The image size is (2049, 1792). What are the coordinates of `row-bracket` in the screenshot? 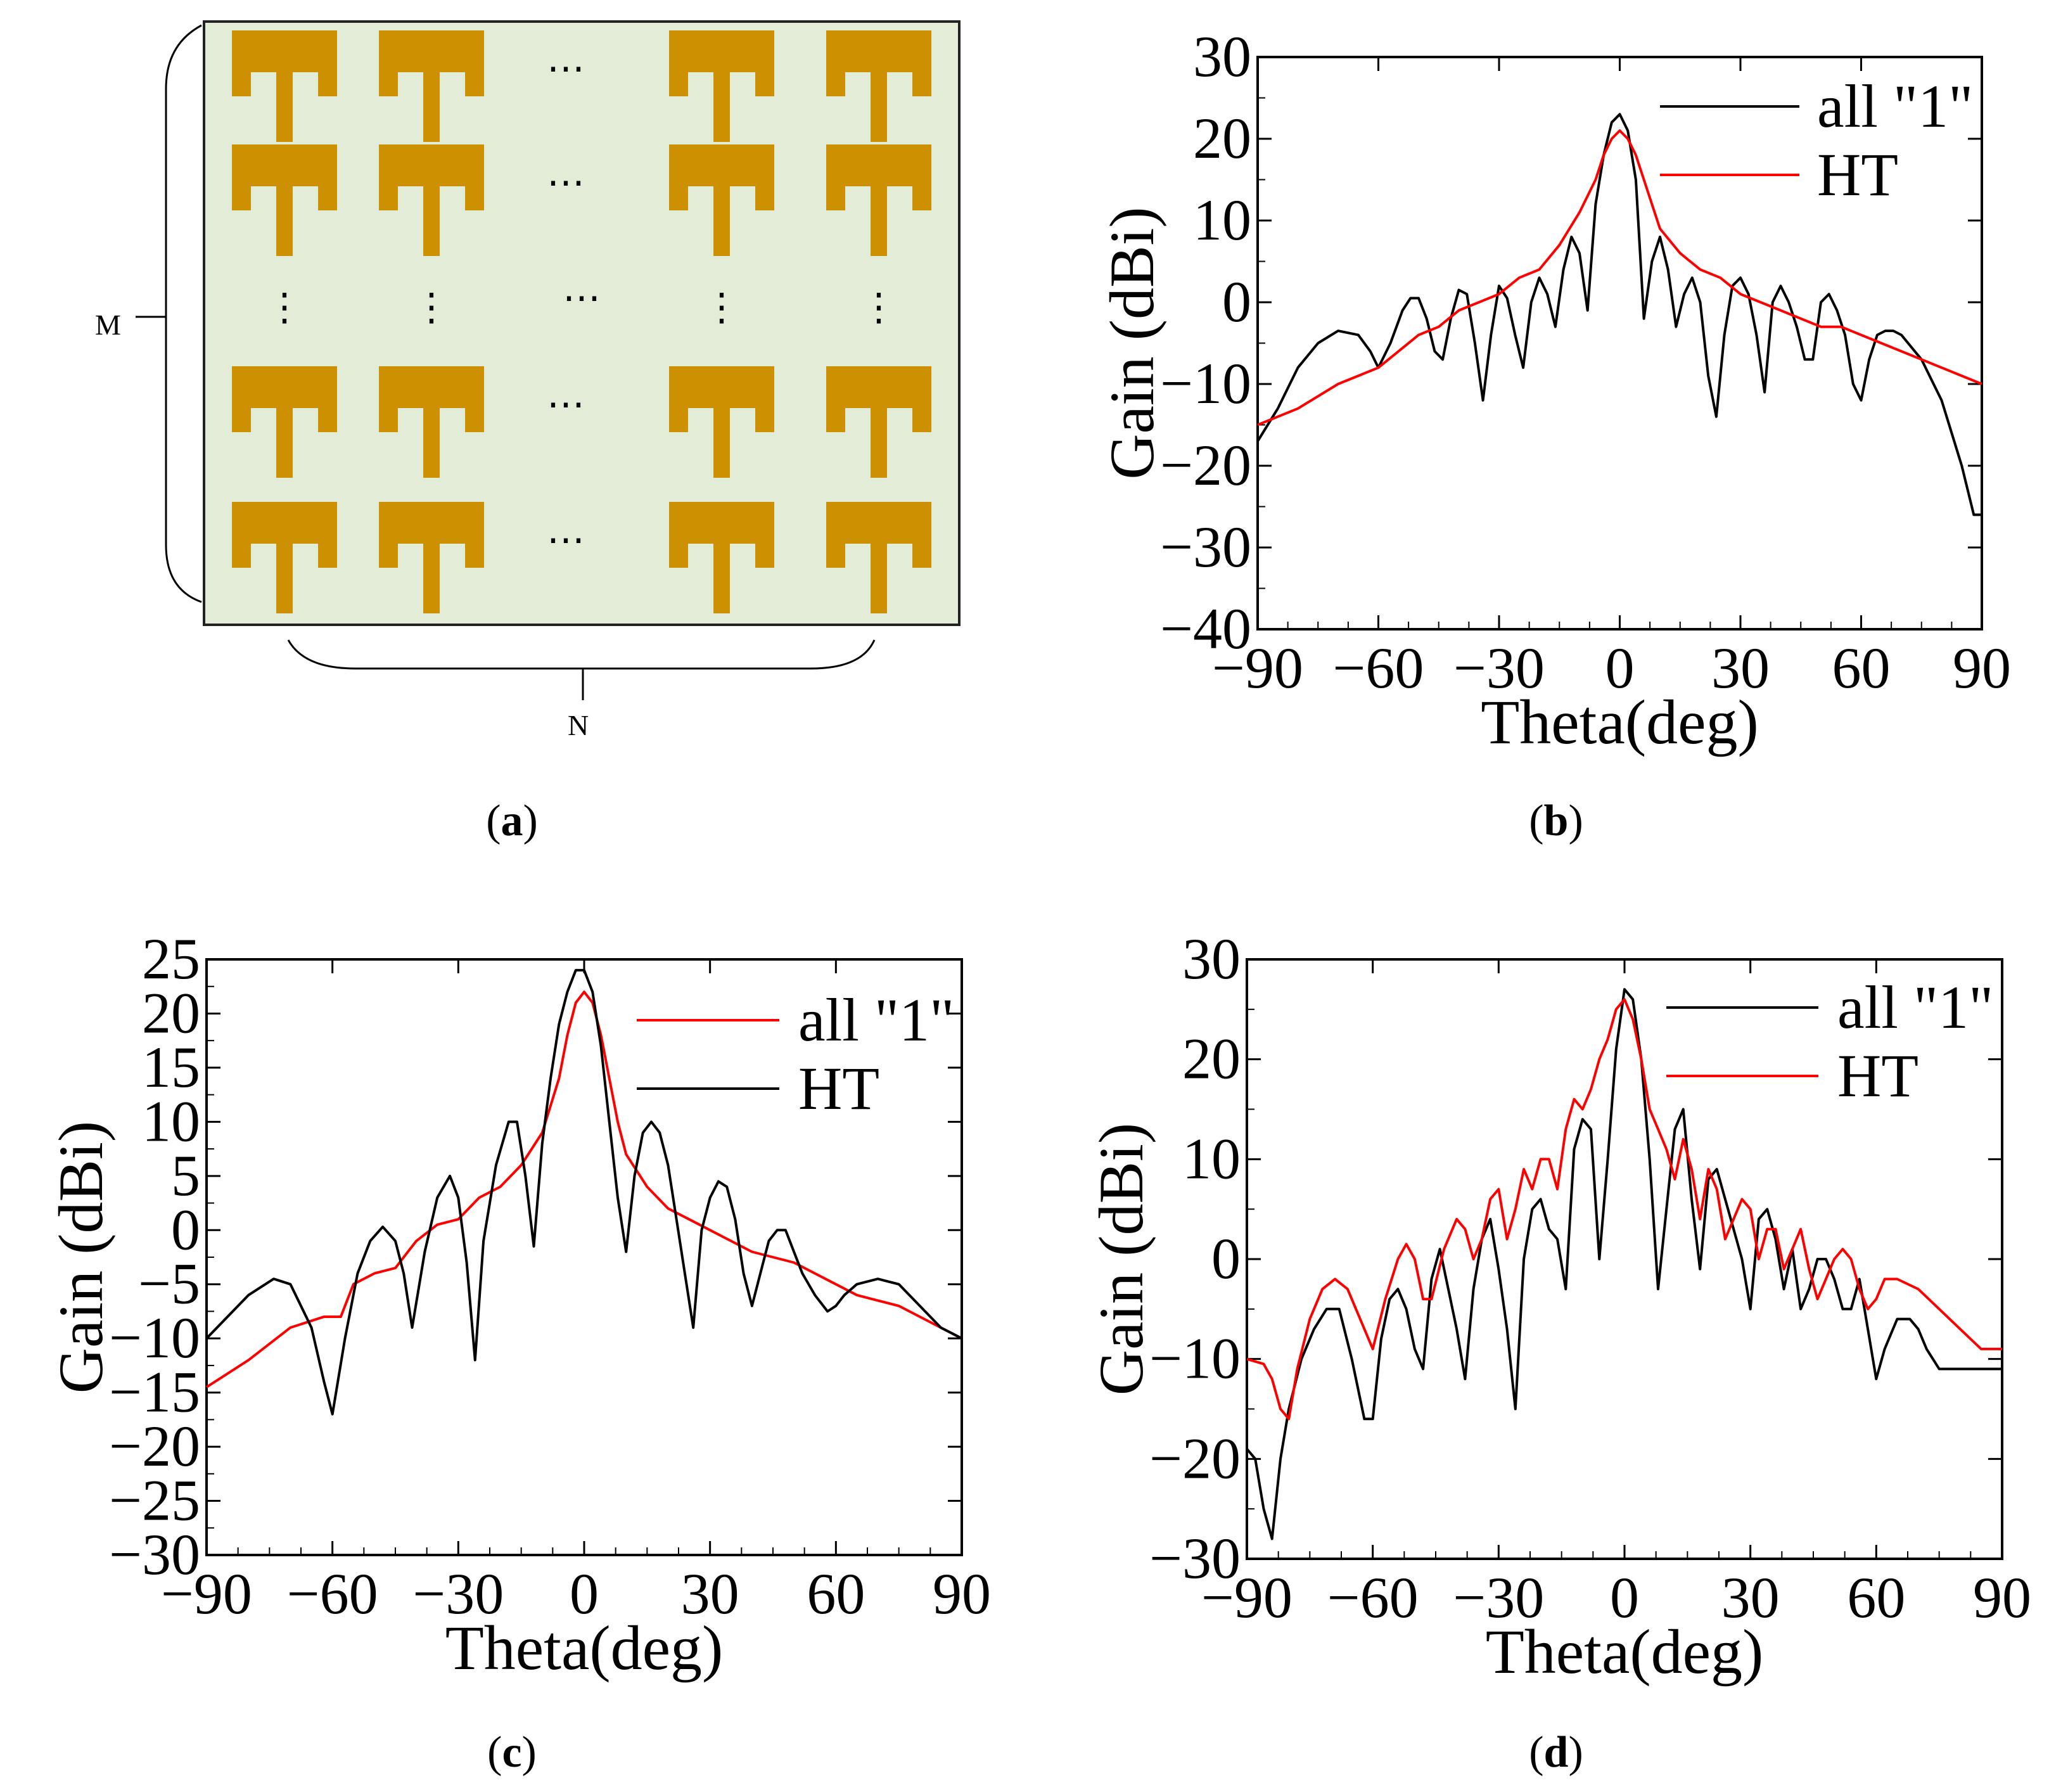 It's located at (183, 313).